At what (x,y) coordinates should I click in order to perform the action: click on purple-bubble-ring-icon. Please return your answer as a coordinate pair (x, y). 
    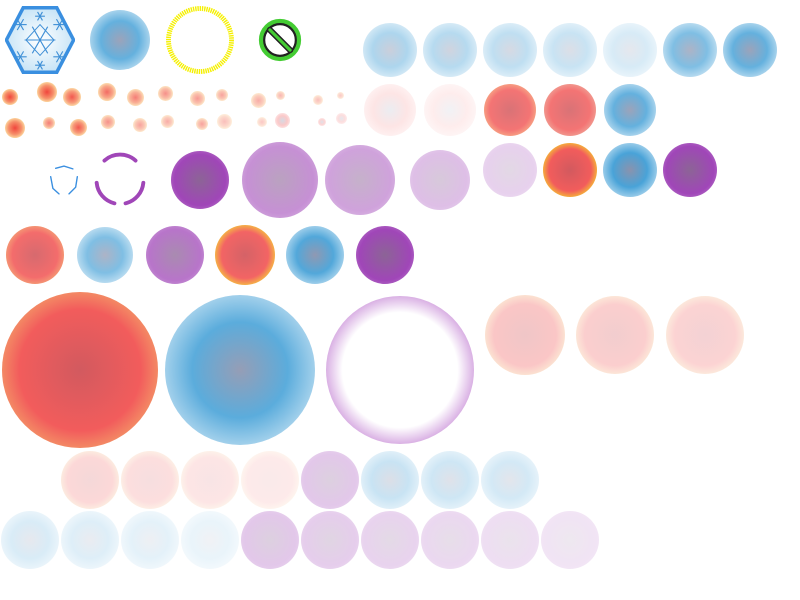
    Looking at the image, I should click on (400, 370).